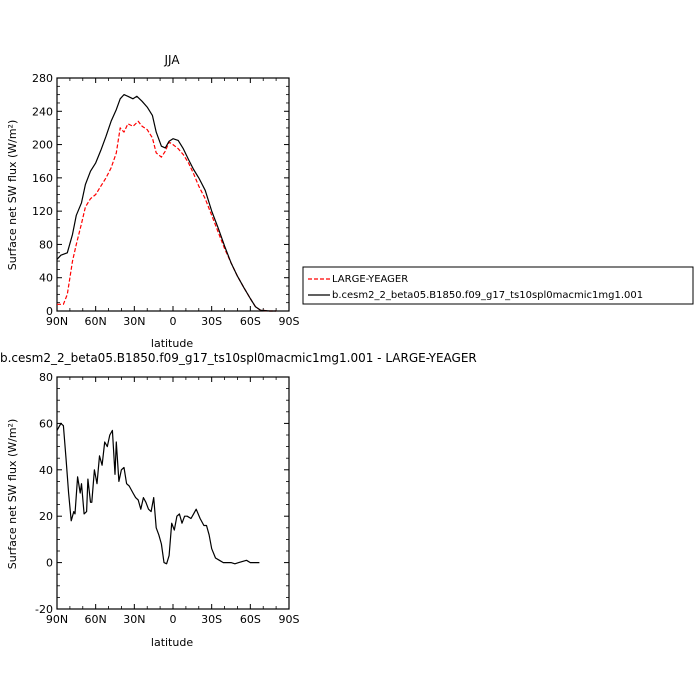  What do you see at coordinates (42, 111) in the screenshot?
I see `top-y-tick-label: 240` at bounding box center [42, 111].